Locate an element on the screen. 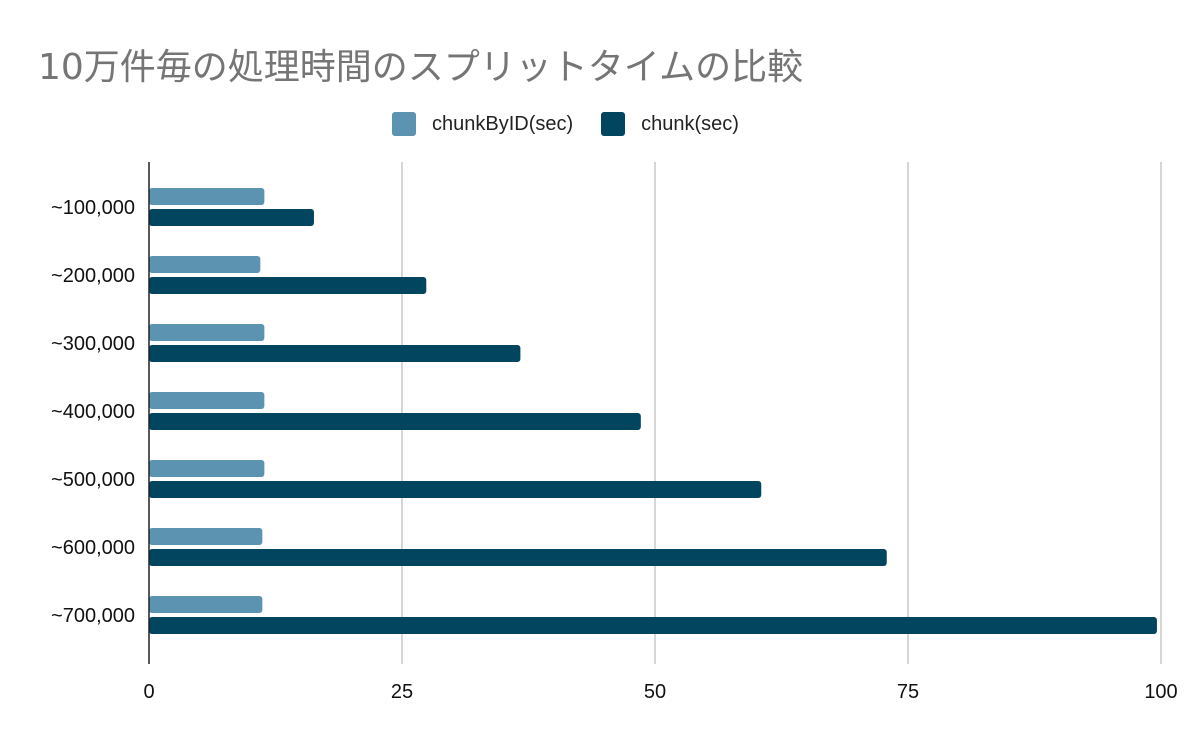  y-tick-label: ~600,000 is located at coordinates (93, 548).